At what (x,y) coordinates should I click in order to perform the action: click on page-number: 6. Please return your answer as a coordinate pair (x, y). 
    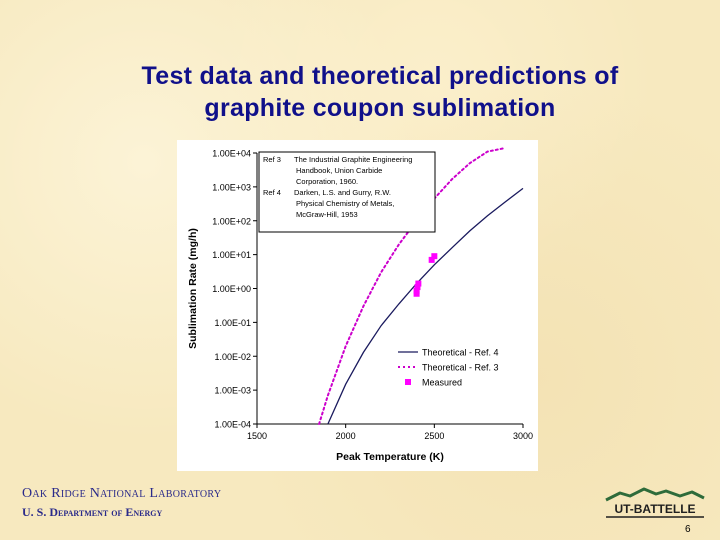
    Looking at the image, I should click on (688, 529).